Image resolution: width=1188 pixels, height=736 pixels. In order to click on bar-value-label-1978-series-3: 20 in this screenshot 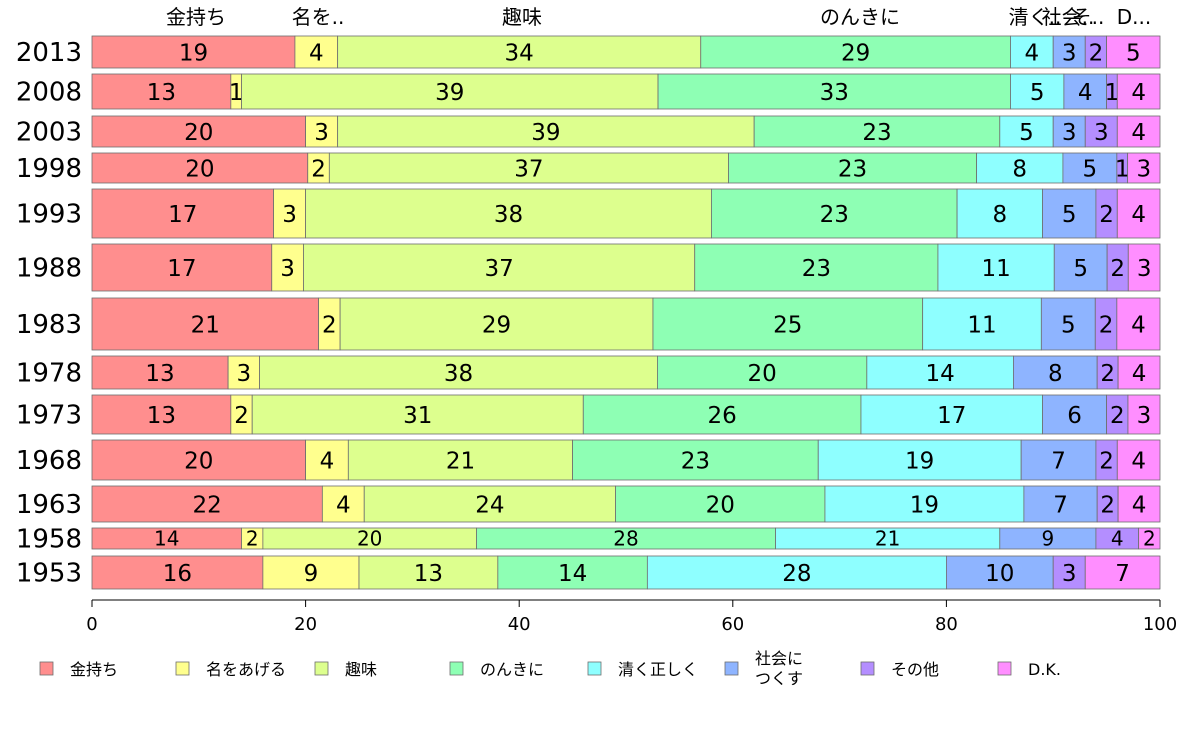, I will do `click(761, 374)`.